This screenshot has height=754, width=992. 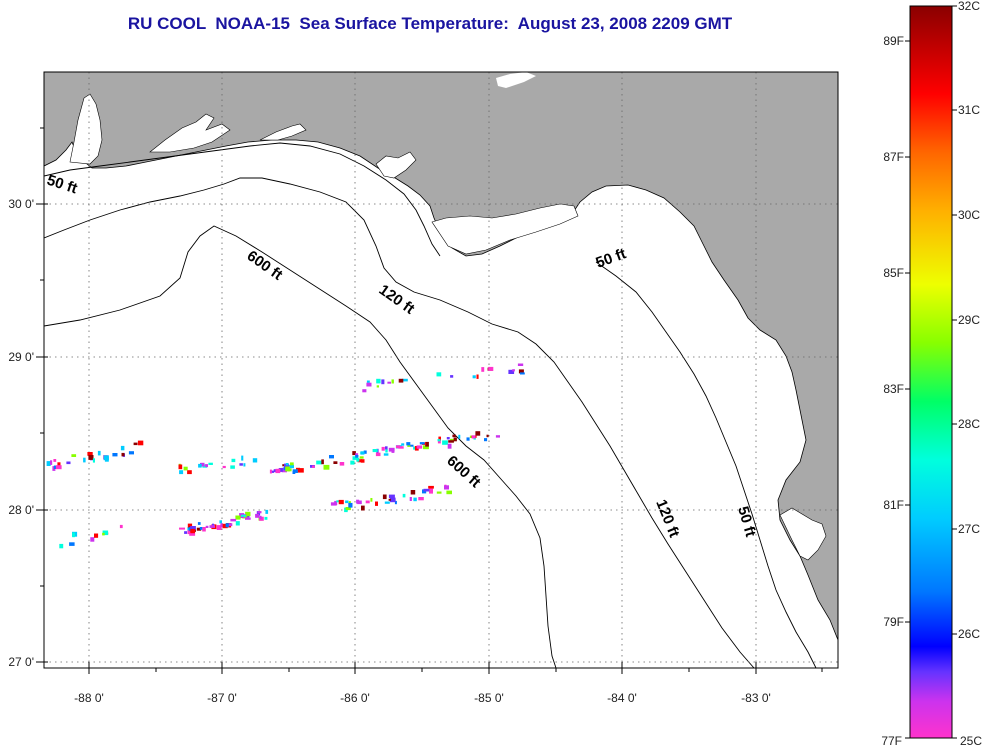 What do you see at coordinates (516, 80) in the screenshot?
I see `inland-lake` at bounding box center [516, 80].